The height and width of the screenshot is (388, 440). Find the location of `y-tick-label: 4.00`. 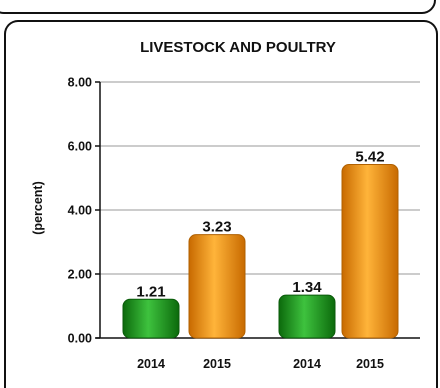

y-tick-label: 4.00 is located at coordinates (80, 211).